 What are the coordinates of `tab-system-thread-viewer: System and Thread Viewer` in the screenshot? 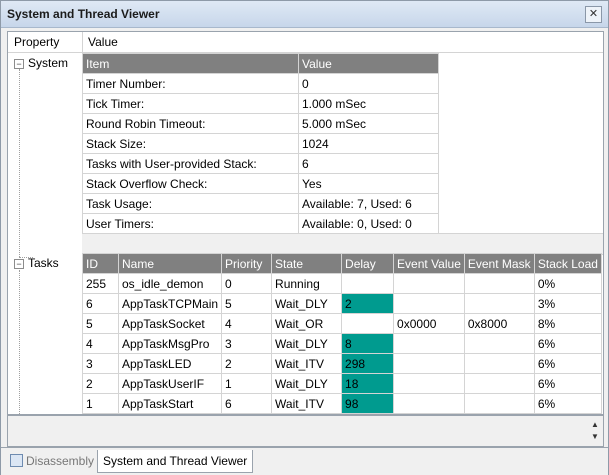 It's located at (175, 461).